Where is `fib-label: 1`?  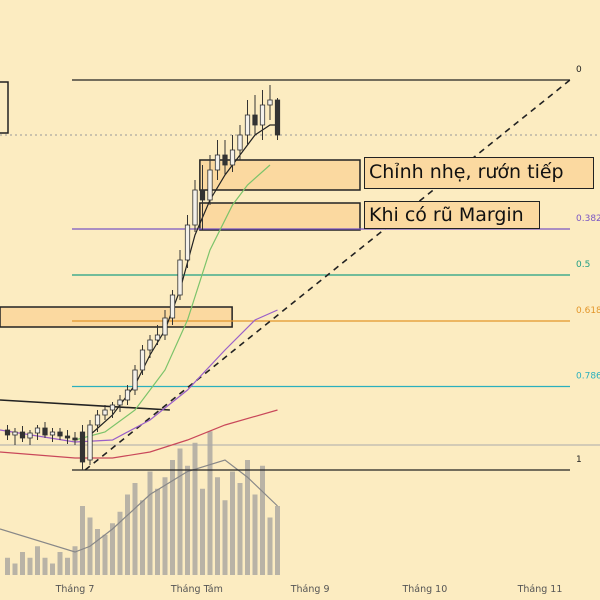 fib-label: 1 is located at coordinates (579, 460).